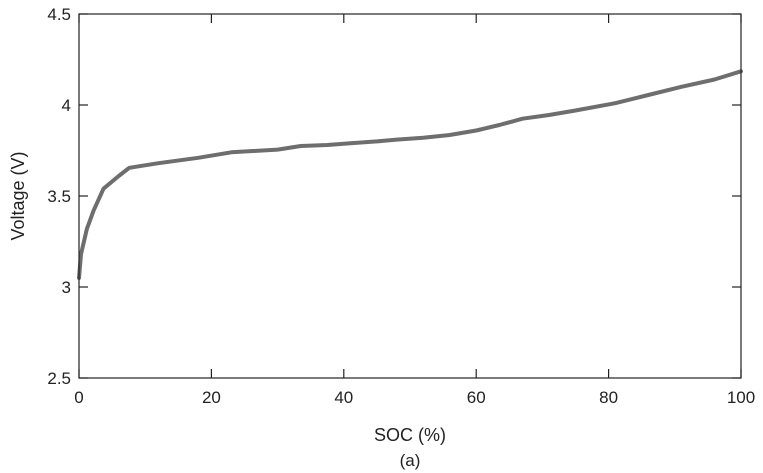 This screenshot has height=473, width=763. I want to click on x-tick-label: 80, so click(608, 397).